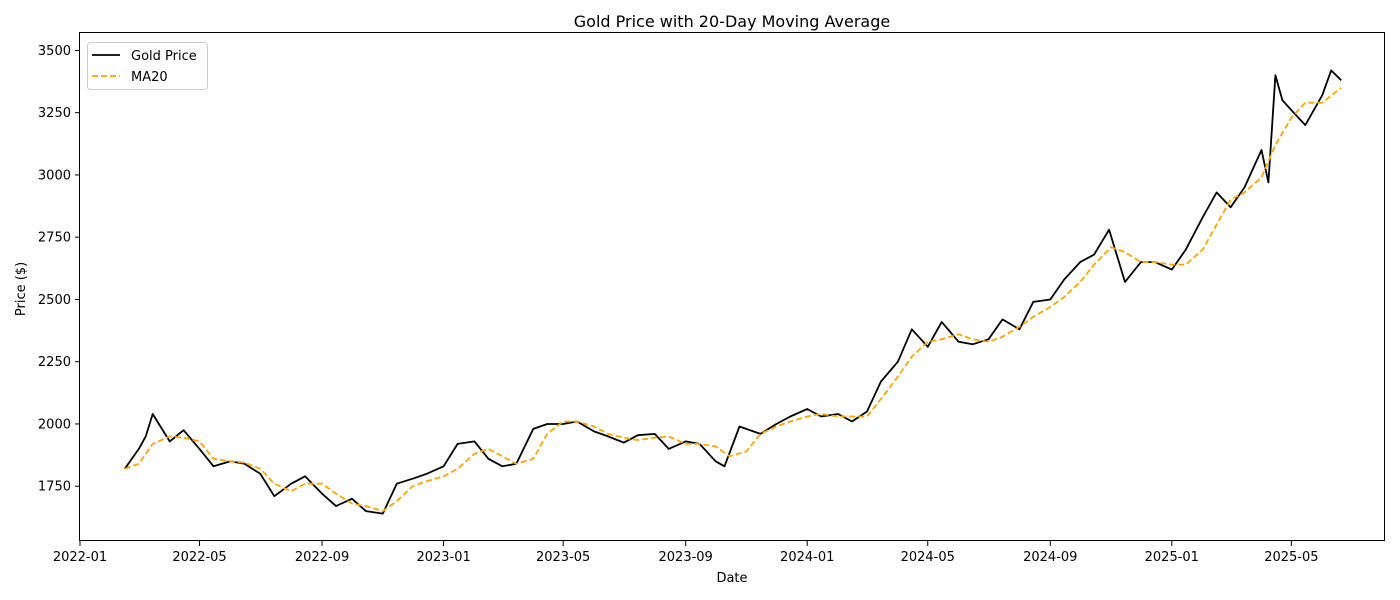 The width and height of the screenshot is (1400, 600). I want to click on x-tick-label: 2023-05, so click(563, 557).